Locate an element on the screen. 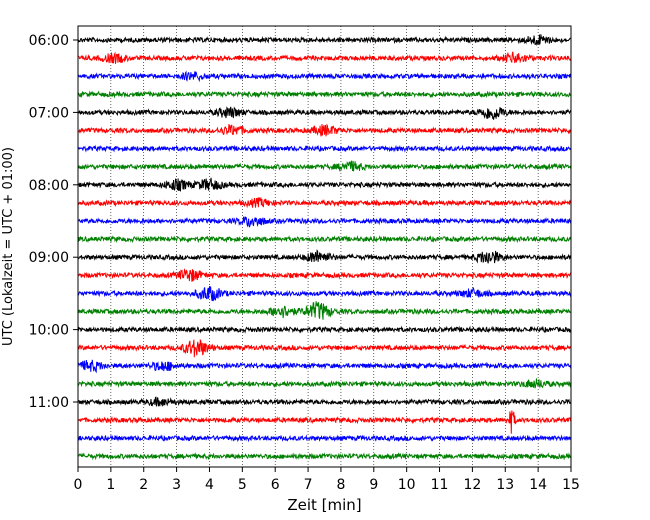 The image size is (650, 520). x-tick-label: 15 is located at coordinates (571, 485).